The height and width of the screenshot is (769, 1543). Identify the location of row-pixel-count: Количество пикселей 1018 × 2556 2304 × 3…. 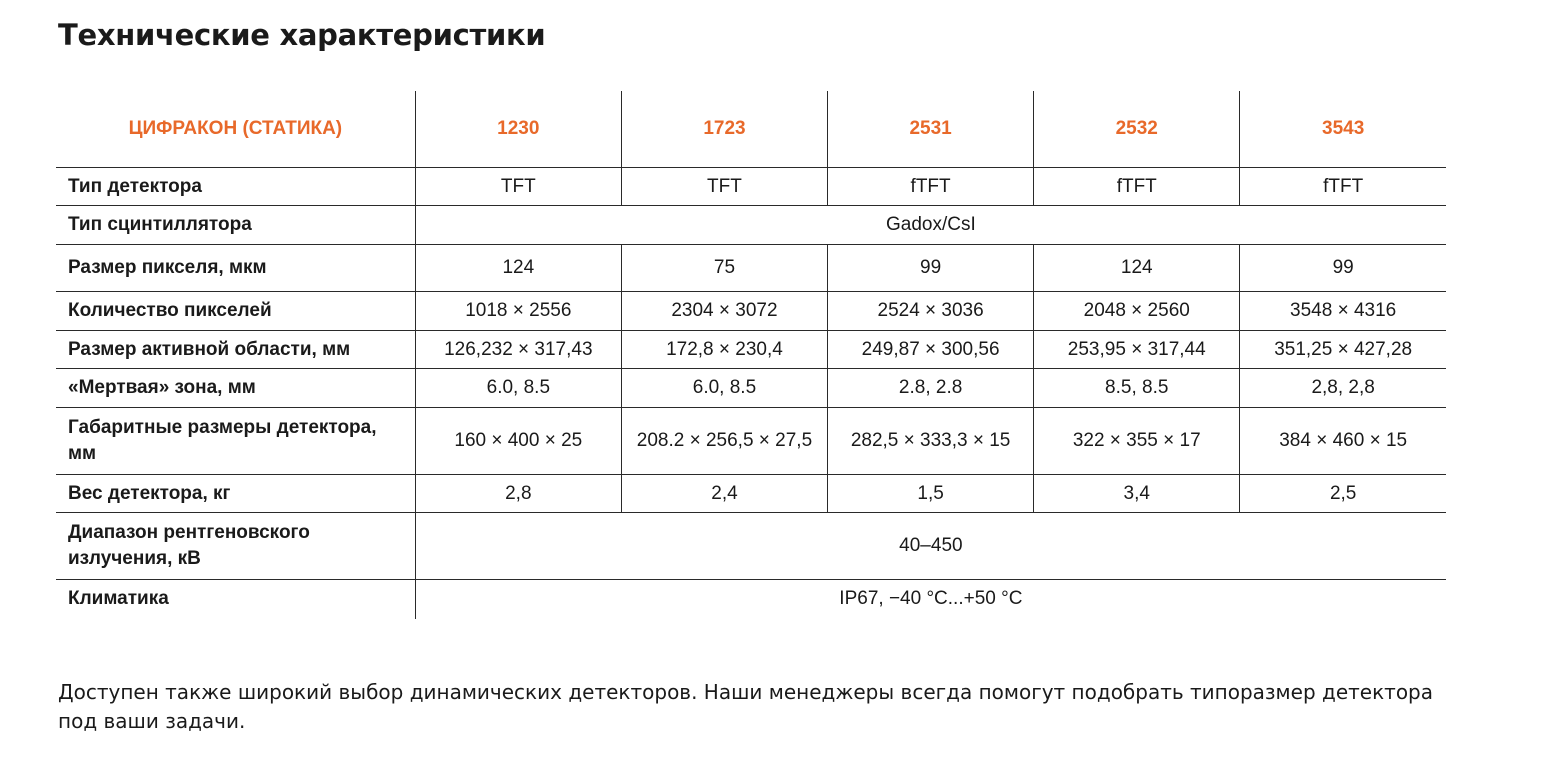
(751, 311).